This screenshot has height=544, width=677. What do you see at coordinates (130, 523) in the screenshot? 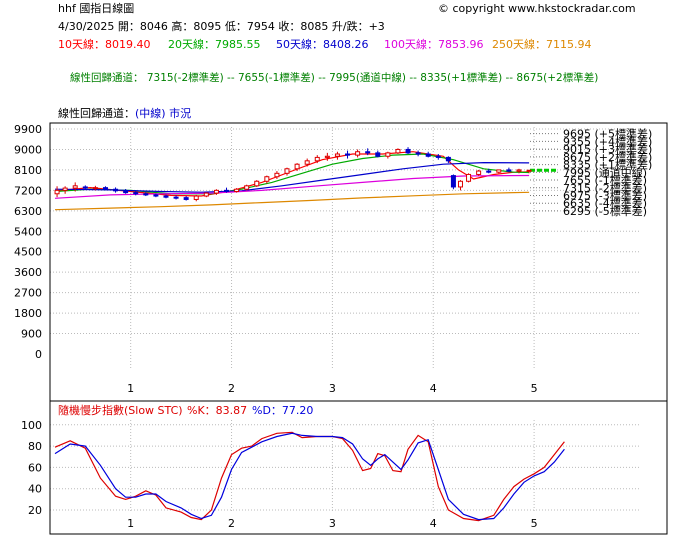
I see `stc-x-tick-label: 1` at bounding box center [130, 523].